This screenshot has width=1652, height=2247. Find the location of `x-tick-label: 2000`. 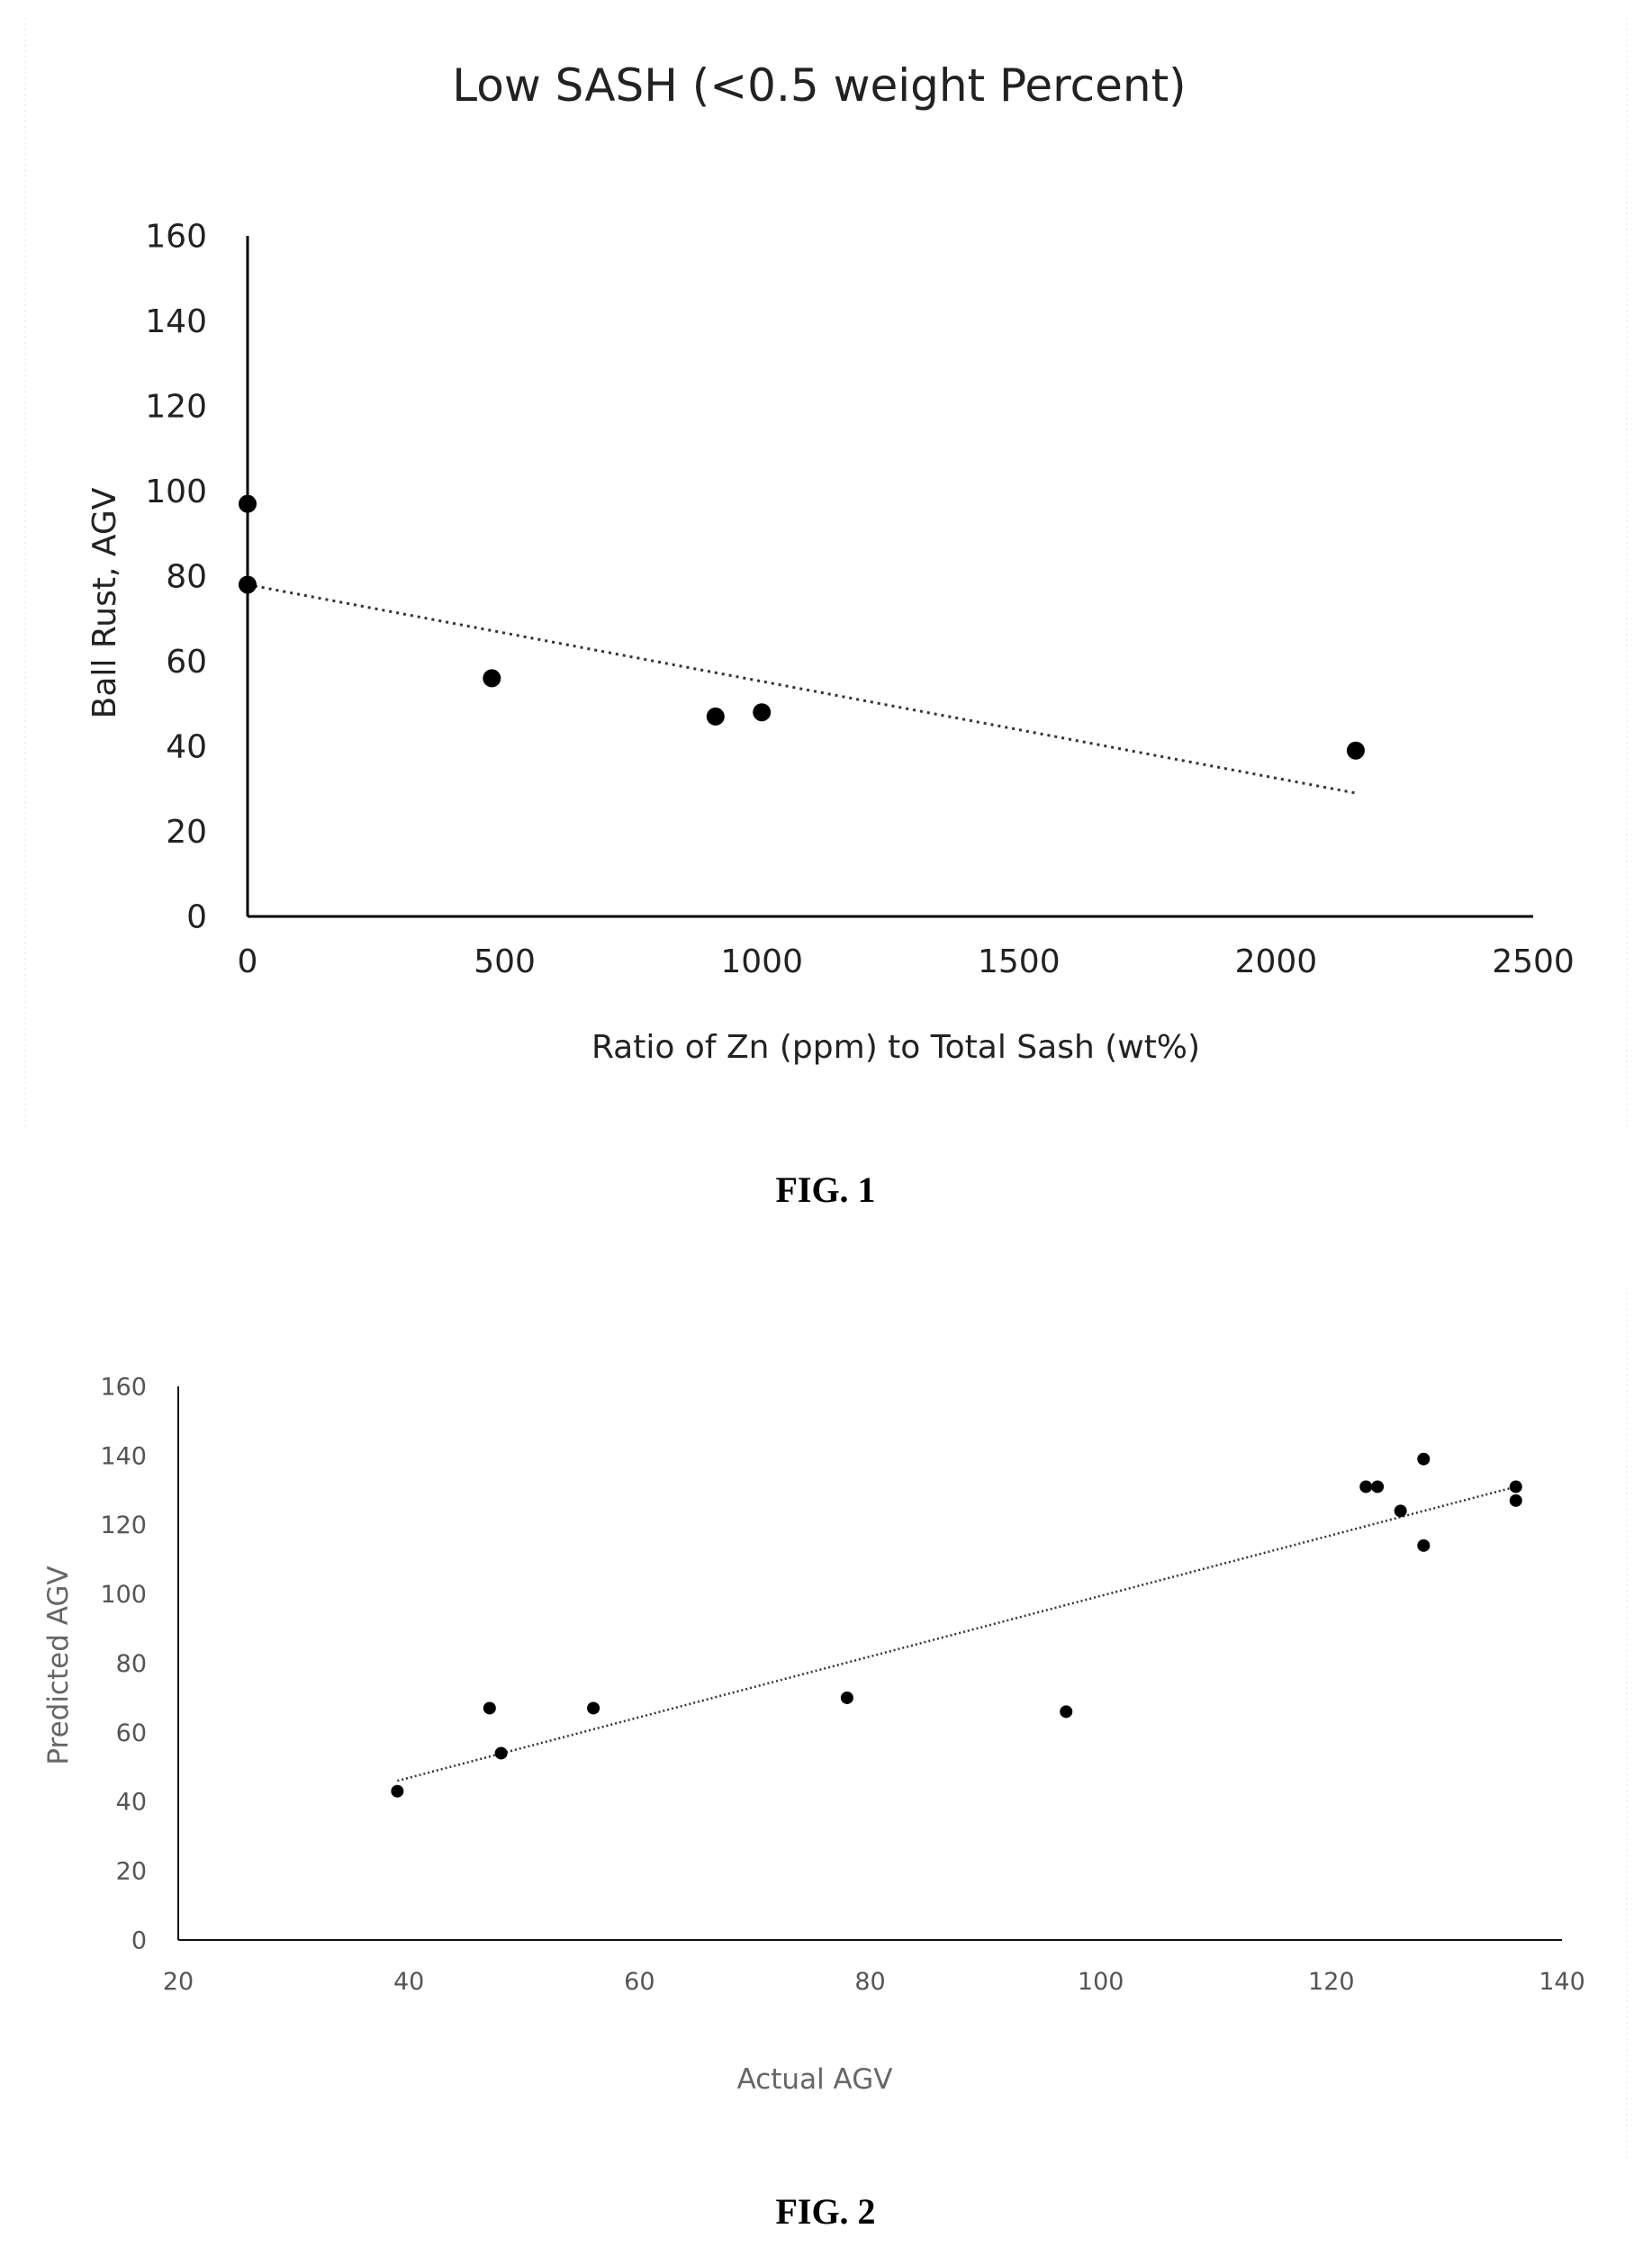

x-tick-label: 2000 is located at coordinates (1276, 961).